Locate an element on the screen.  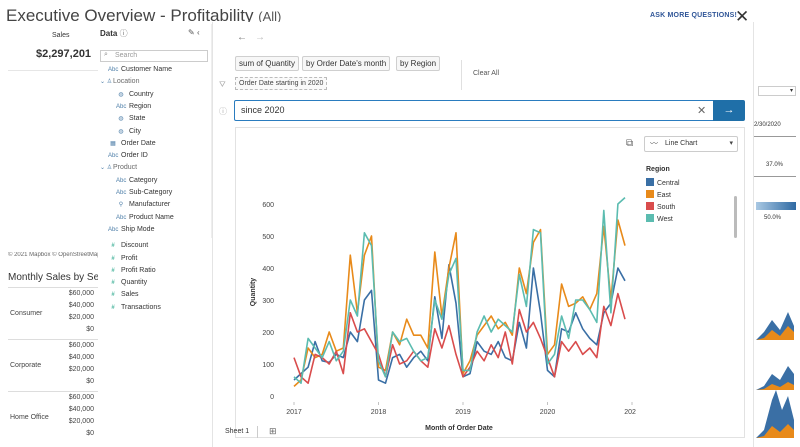
query-pill: by Order Date's month is located at coordinates (346, 63).